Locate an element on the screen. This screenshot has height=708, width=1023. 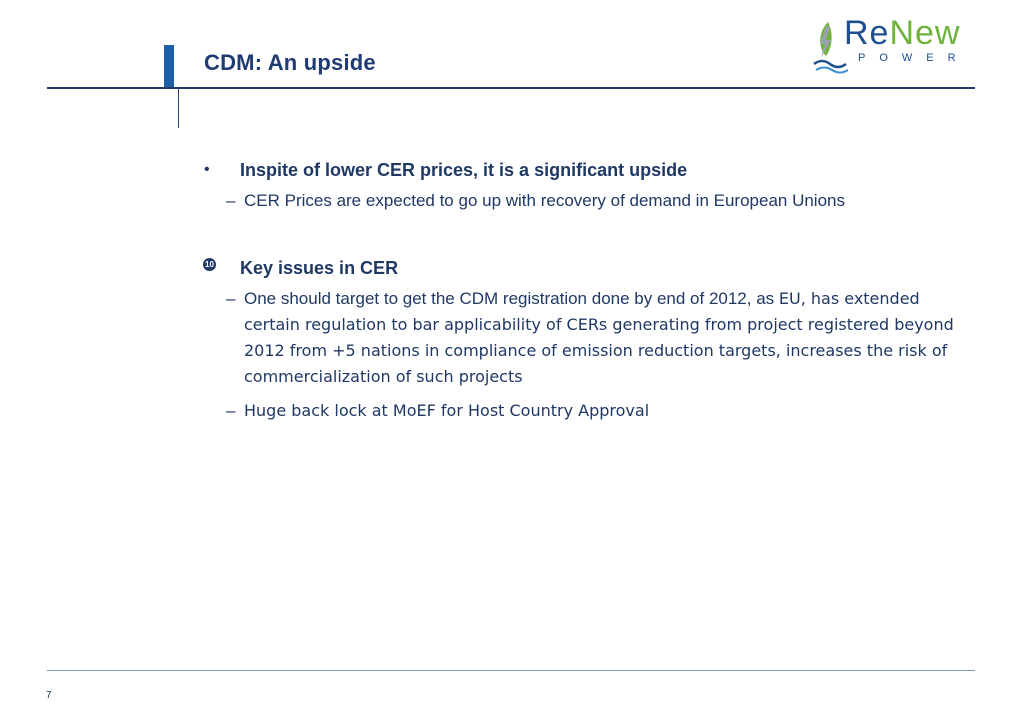
title-accent-bar is located at coordinates (169, 66).